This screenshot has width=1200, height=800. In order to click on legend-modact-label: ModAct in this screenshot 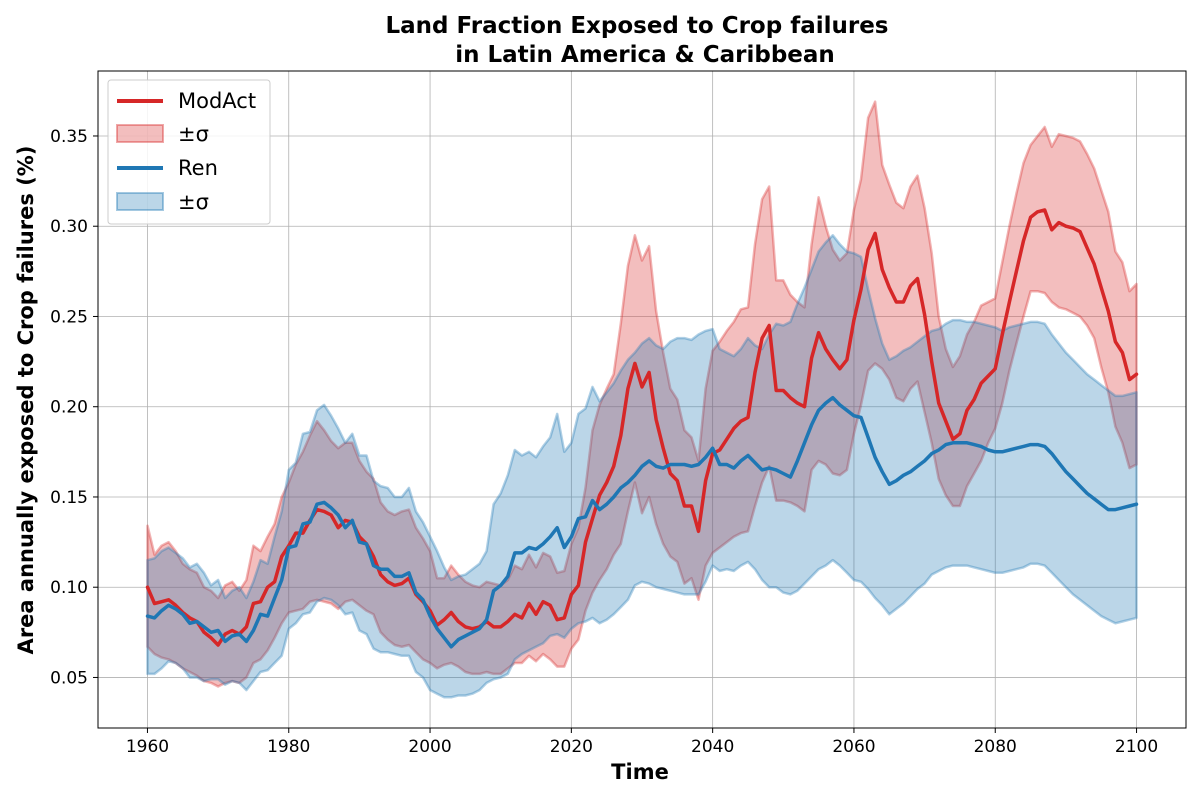, I will do `click(217, 101)`.